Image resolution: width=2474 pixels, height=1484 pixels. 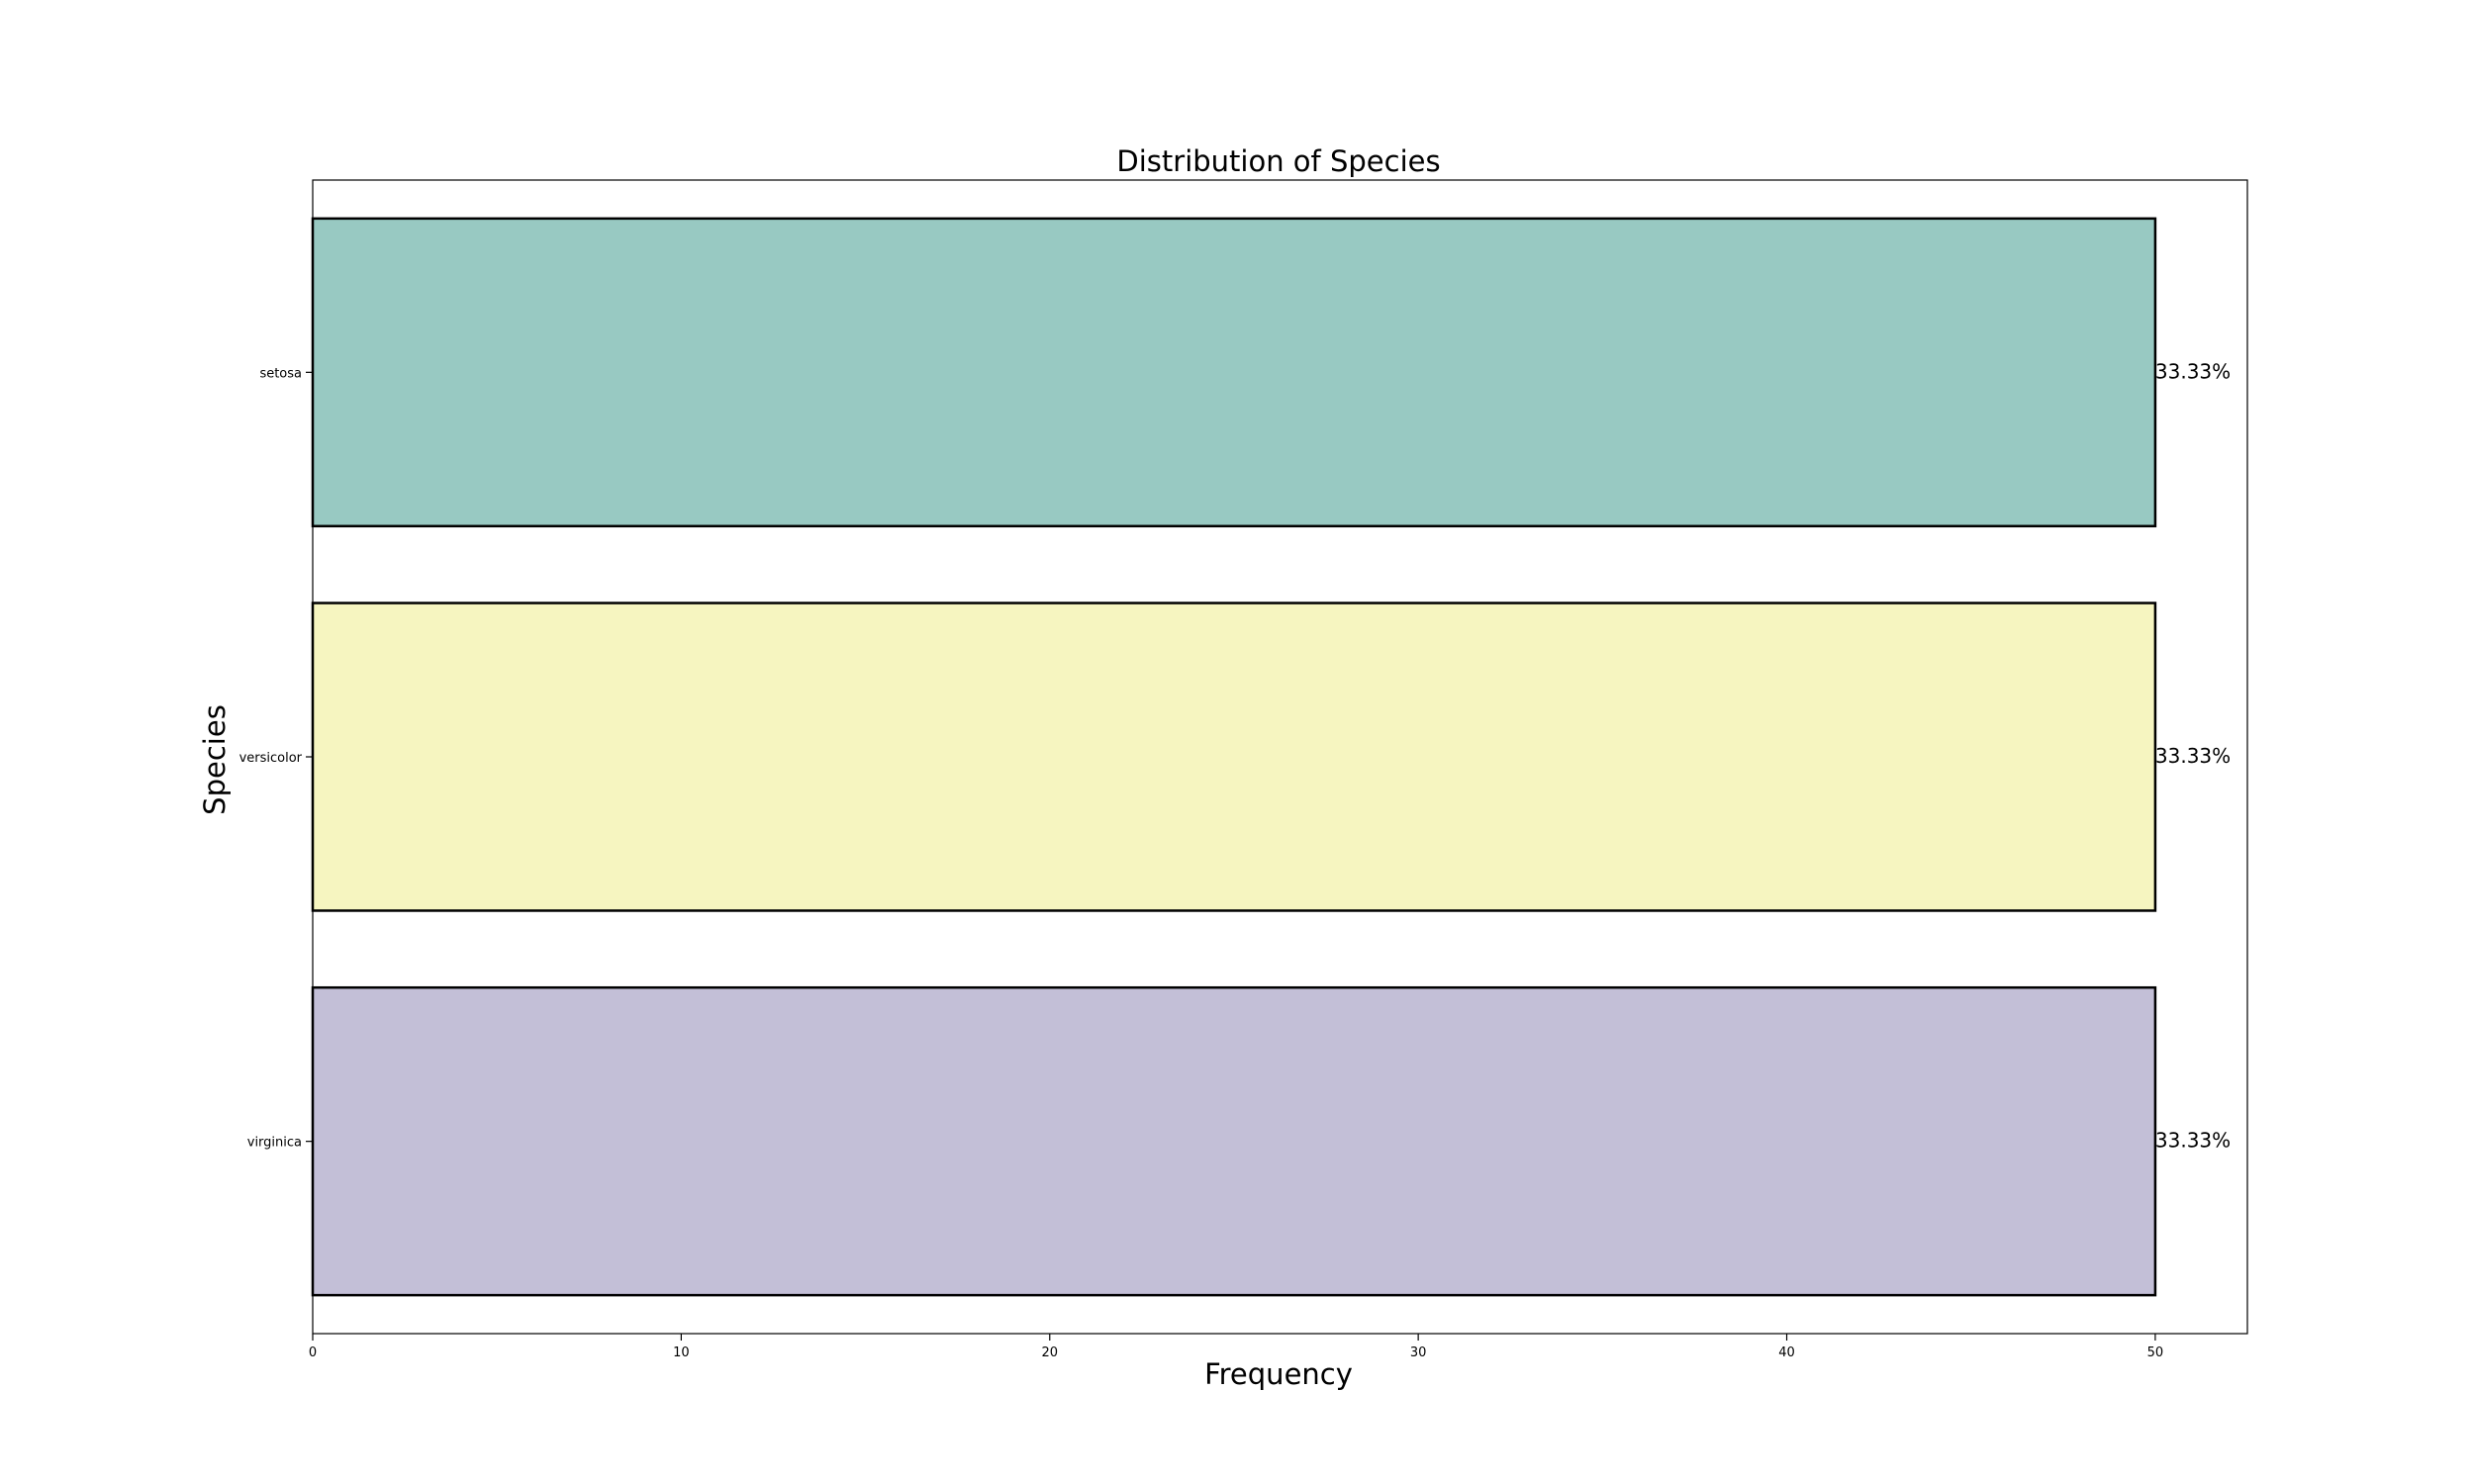 What do you see at coordinates (280, 373) in the screenshot?
I see `y-tick-label-setosa: setosa` at bounding box center [280, 373].